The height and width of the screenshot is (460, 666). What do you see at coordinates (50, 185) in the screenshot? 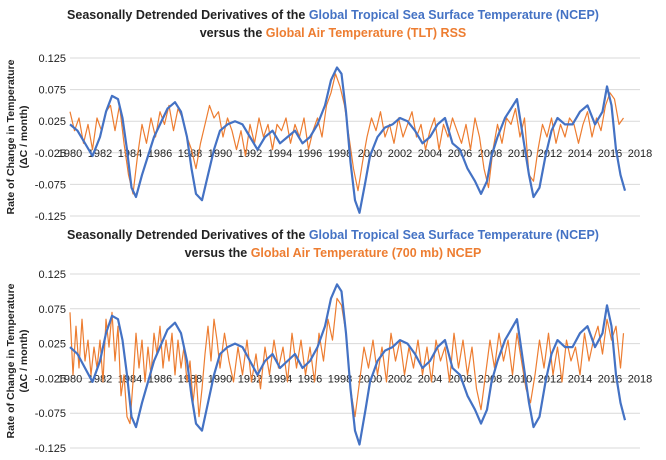
I see `chart-1-y-tick-label: -0.075` at bounding box center [50, 185].